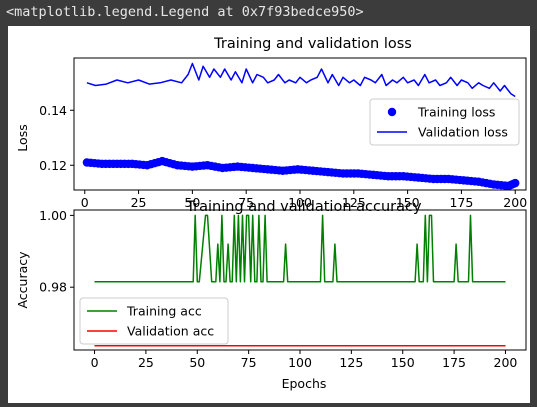 This screenshot has height=407, width=537. Describe the element at coordinates (392, 112) in the screenshot. I see `legend-training-loss-marker` at that location.